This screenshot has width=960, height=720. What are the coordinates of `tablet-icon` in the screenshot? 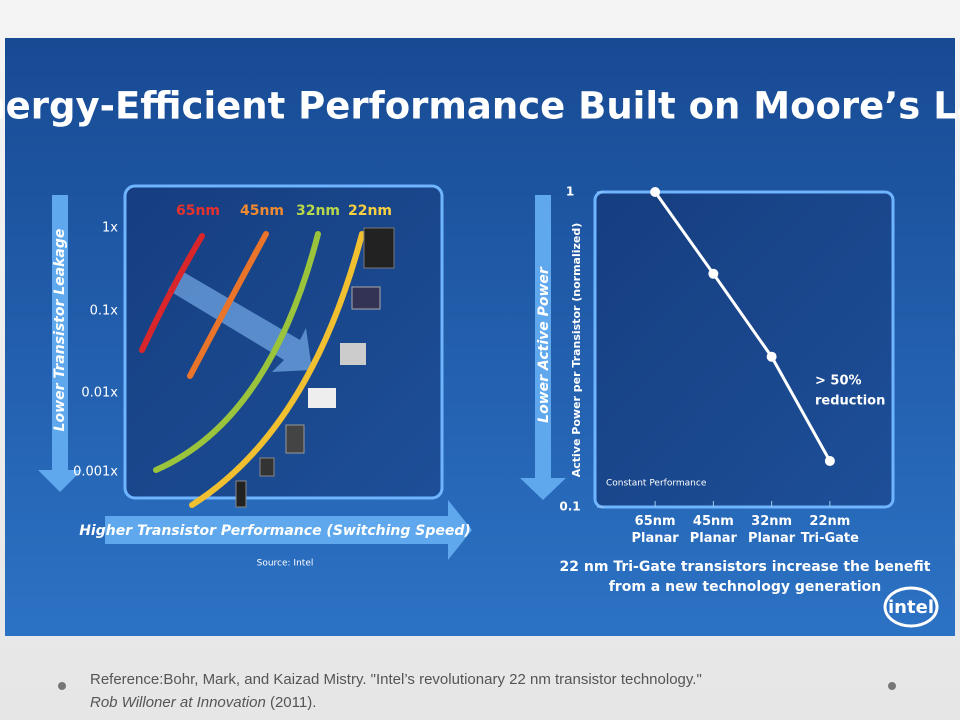 It's located at (295, 439).